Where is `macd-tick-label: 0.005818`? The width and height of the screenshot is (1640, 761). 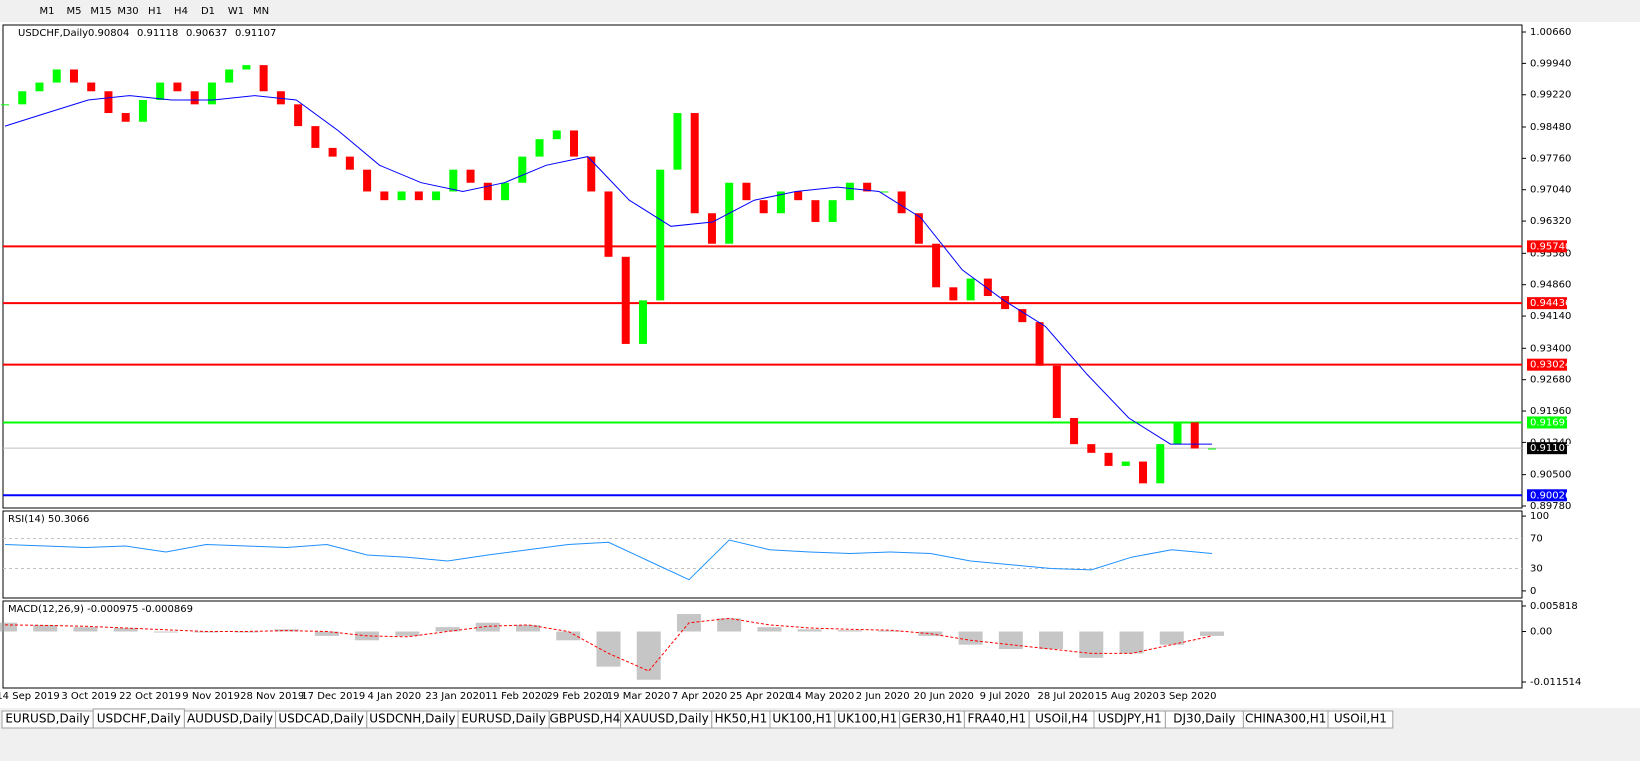 macd-tick-label: 0.005818 is located at coordinates (1554, 606).